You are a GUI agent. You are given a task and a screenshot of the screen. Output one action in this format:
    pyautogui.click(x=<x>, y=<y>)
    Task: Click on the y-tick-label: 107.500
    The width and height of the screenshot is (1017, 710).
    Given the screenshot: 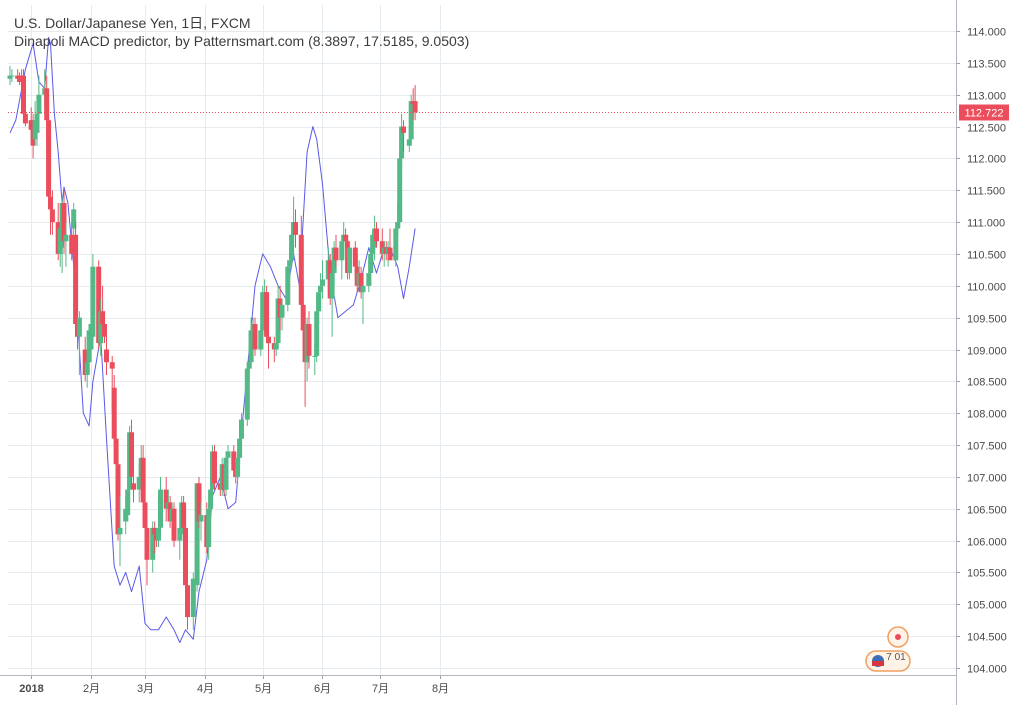 What is the action you would take?
    pyautogui.click(x=987, y=447)
    